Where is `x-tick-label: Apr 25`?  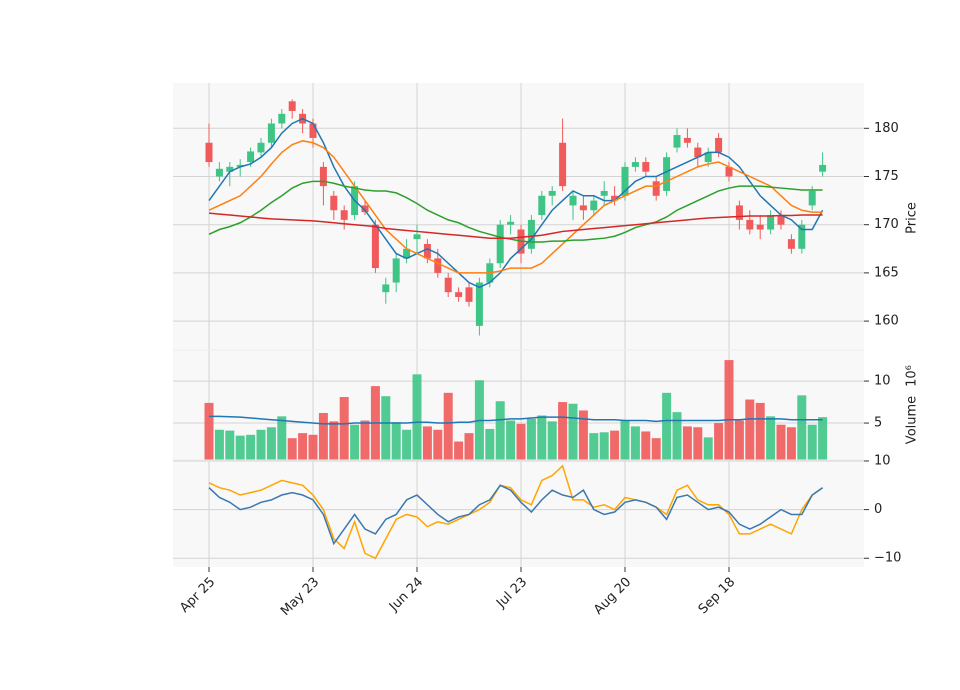
x-tick-label: Apr 25 is located at coordinates (197, 595).